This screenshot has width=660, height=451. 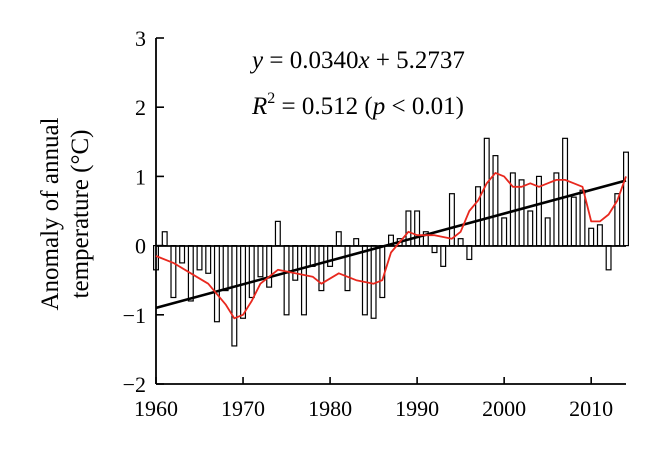 What do you see at coordinates (486, 192) in the screenshot?
I see `bar-1998` at bounding box center [486, 192].